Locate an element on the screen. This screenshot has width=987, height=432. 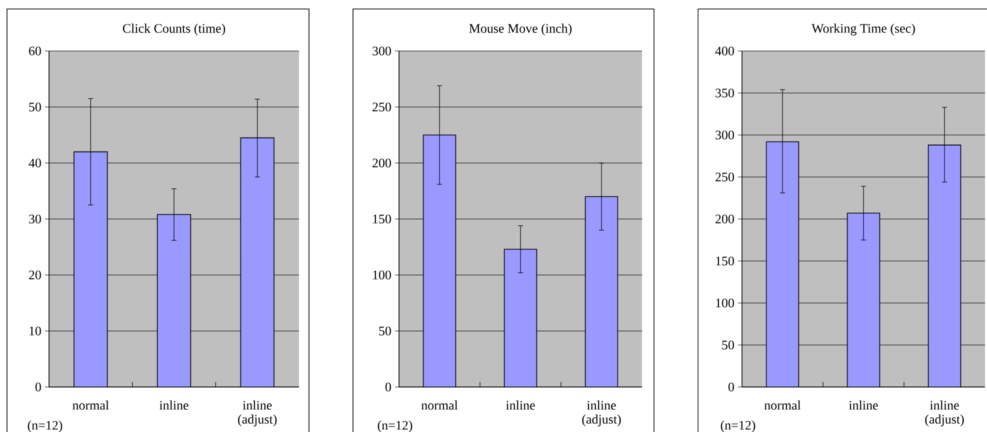
y-tick-label: 40 is located at coordinates (34, 163).